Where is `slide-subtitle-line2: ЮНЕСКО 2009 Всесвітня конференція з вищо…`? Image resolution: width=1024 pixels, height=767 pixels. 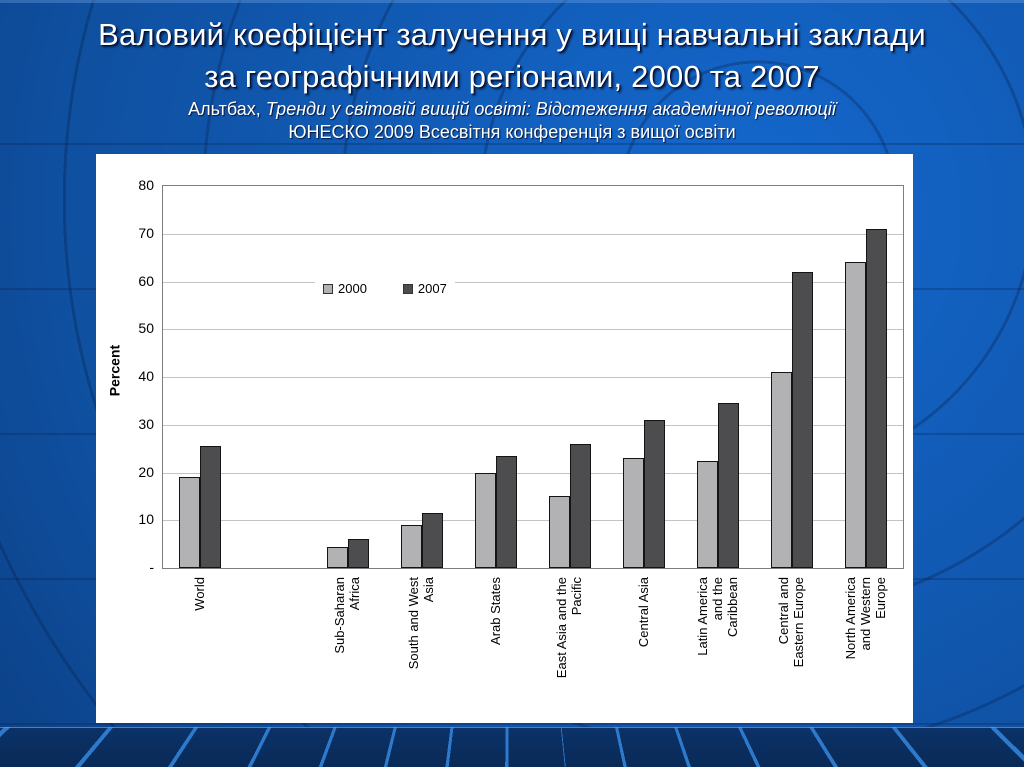
slide-subtitle-line2: ЮНЕСКО 2009 Всесвітня конференція з вищо… is located at coordinates (512, 132).